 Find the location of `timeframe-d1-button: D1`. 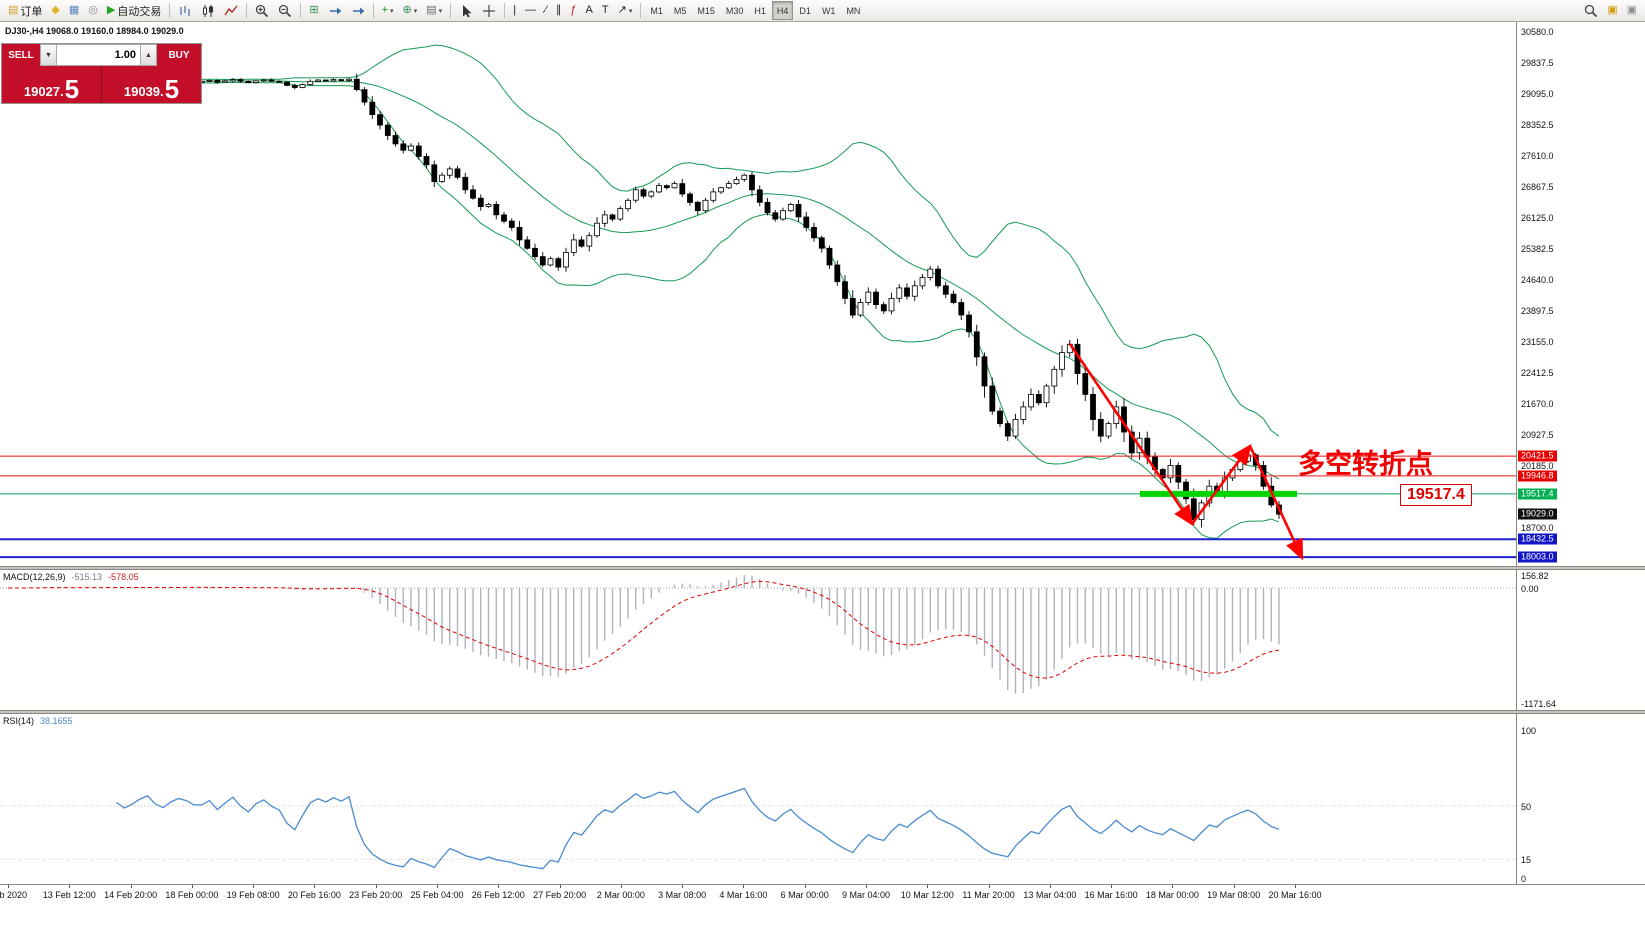

timeframe-d1-button: D1 is located at coordinates (805, 10).